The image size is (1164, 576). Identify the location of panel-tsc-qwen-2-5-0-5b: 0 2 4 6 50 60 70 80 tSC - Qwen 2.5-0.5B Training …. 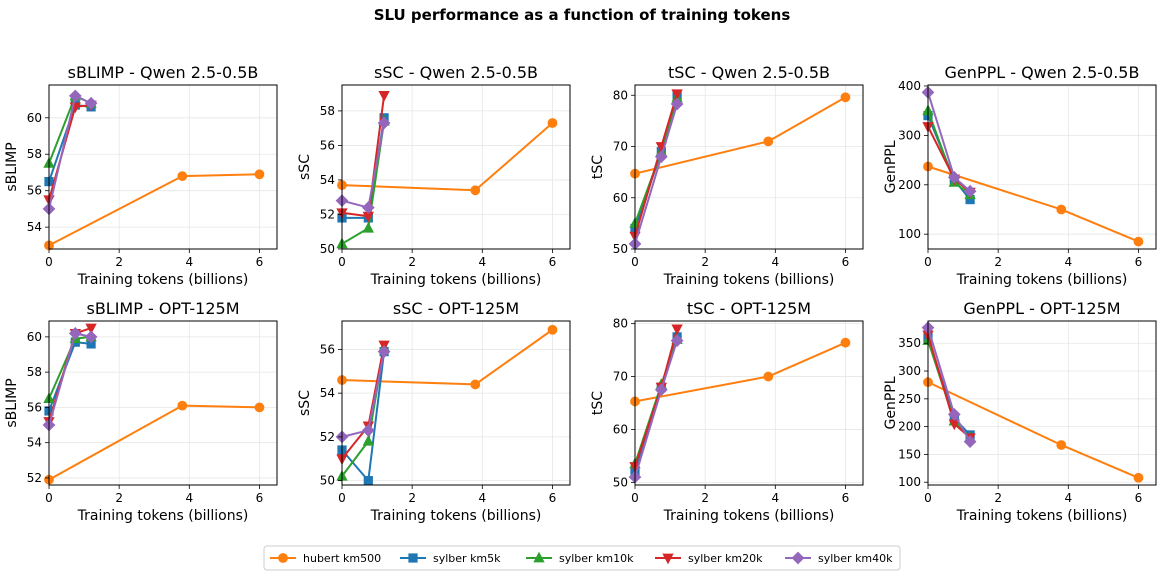
(727, 175).